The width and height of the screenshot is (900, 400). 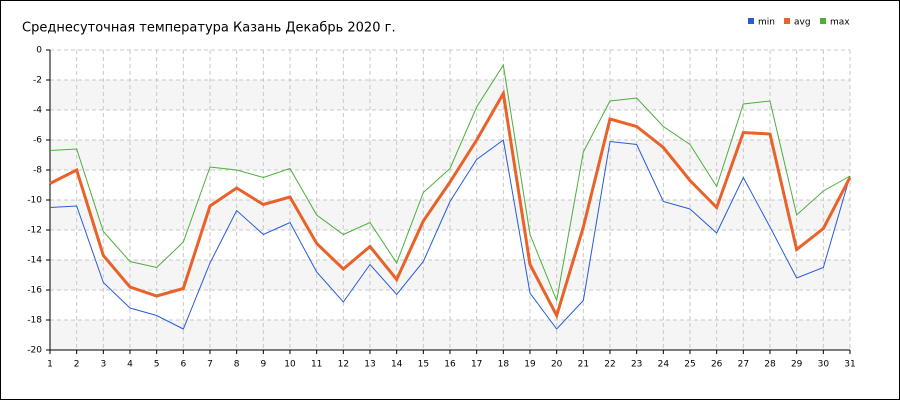 What do you see at coordinates (34, 321) in the screenshot?
I see `y-tick-label: -18` at bounding box center [34, 321].